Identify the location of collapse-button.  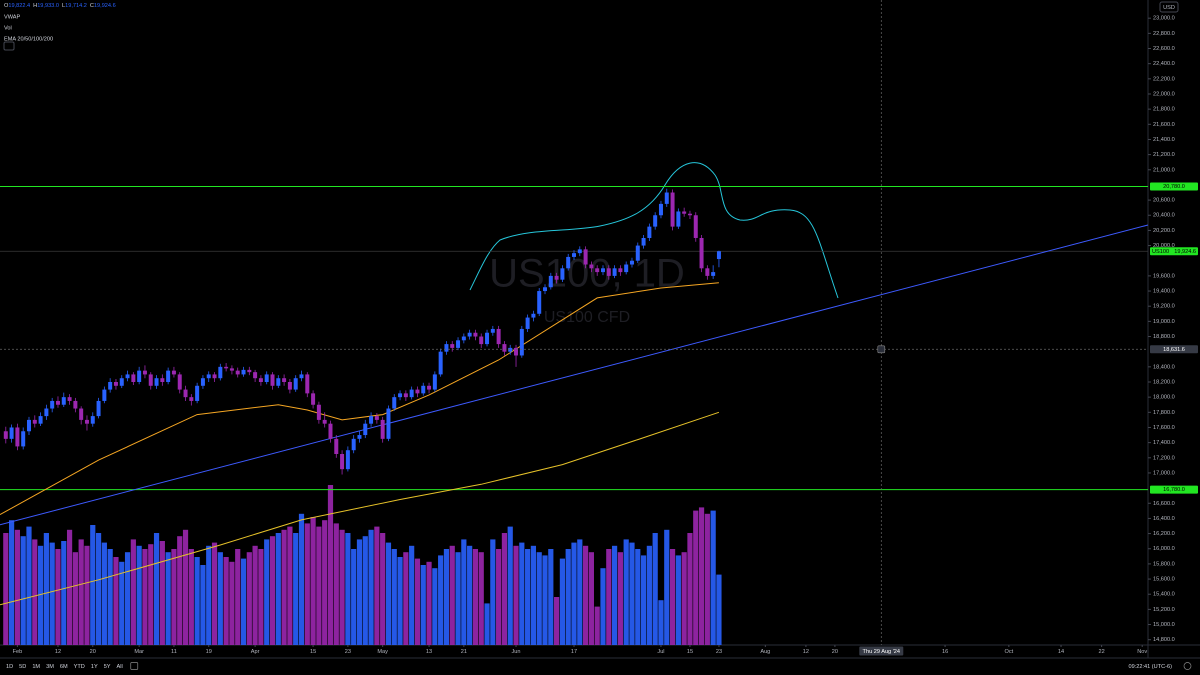
(9, 46).